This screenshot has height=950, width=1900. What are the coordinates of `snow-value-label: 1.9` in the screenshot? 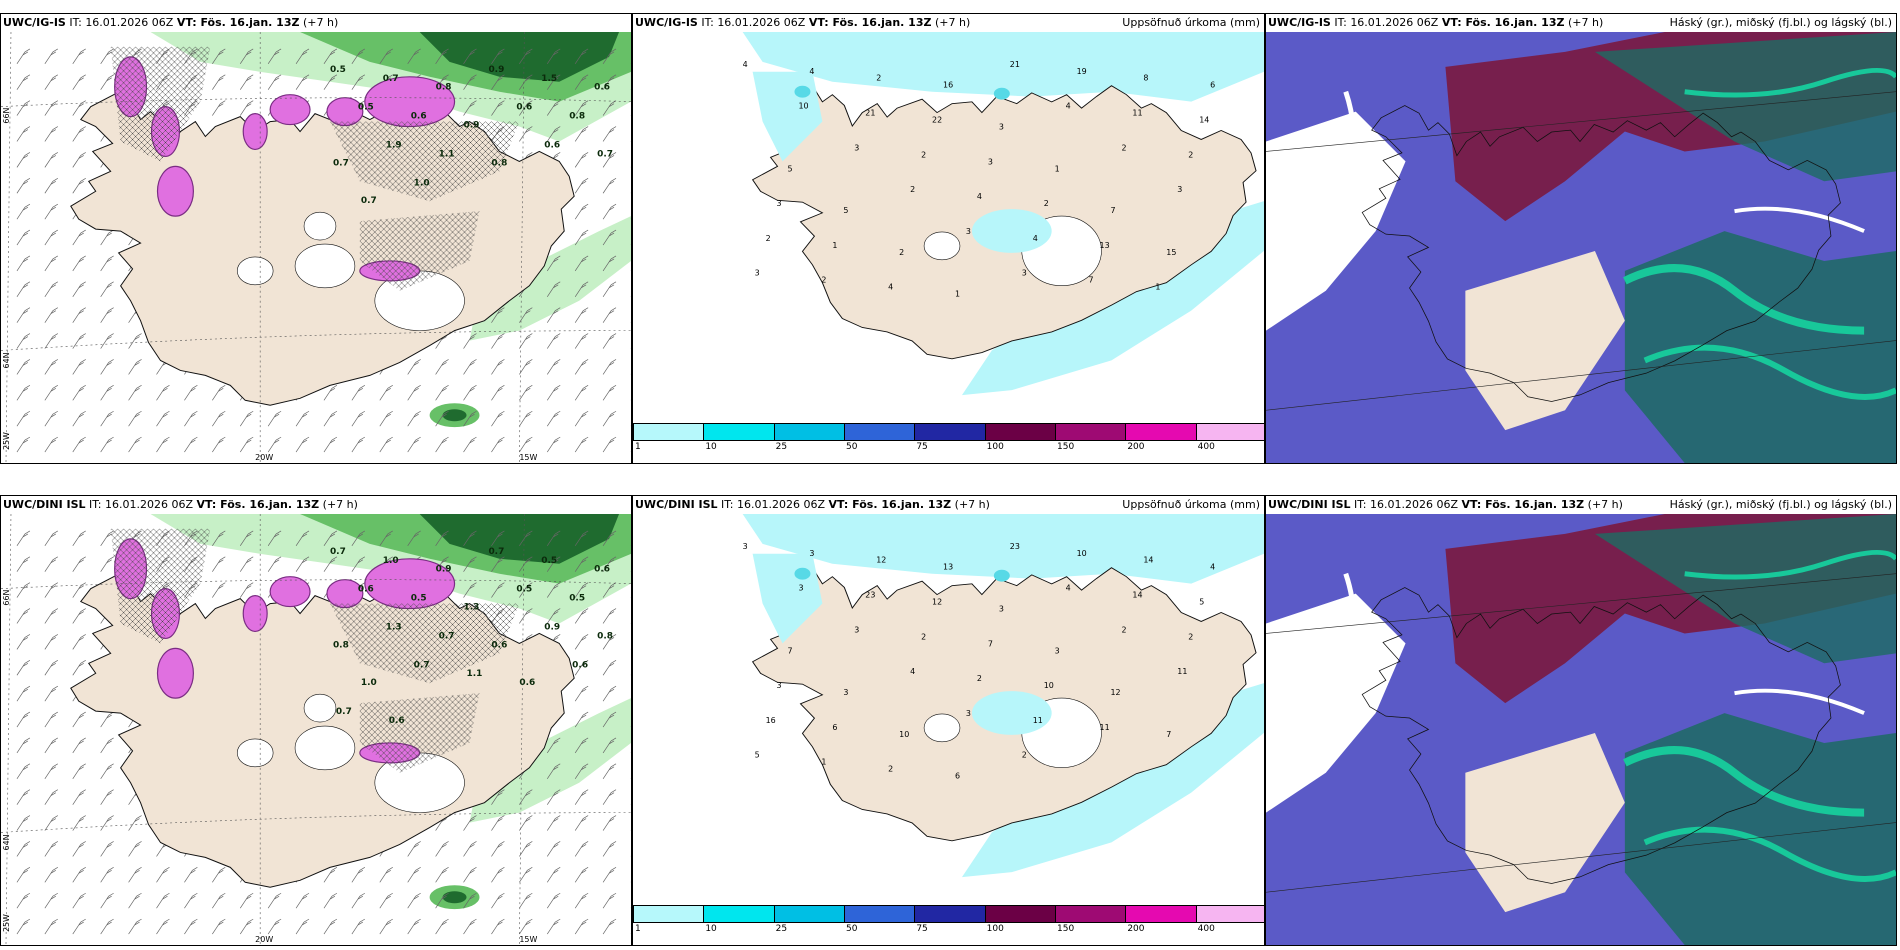 It's located at (394, 145).